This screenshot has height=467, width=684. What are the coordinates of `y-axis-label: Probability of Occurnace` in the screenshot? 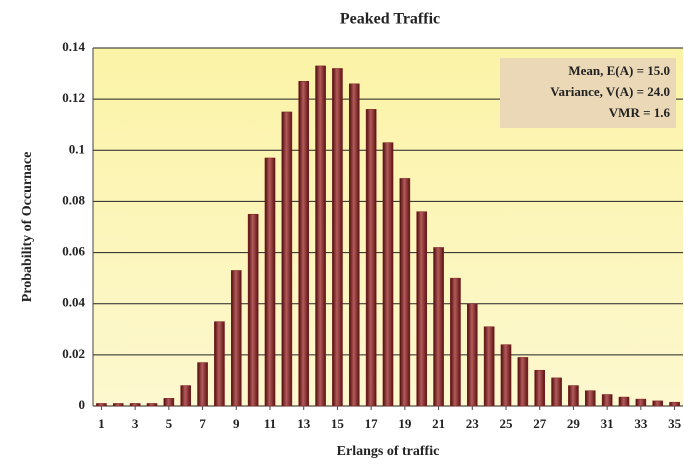 It's located at (27, 227).